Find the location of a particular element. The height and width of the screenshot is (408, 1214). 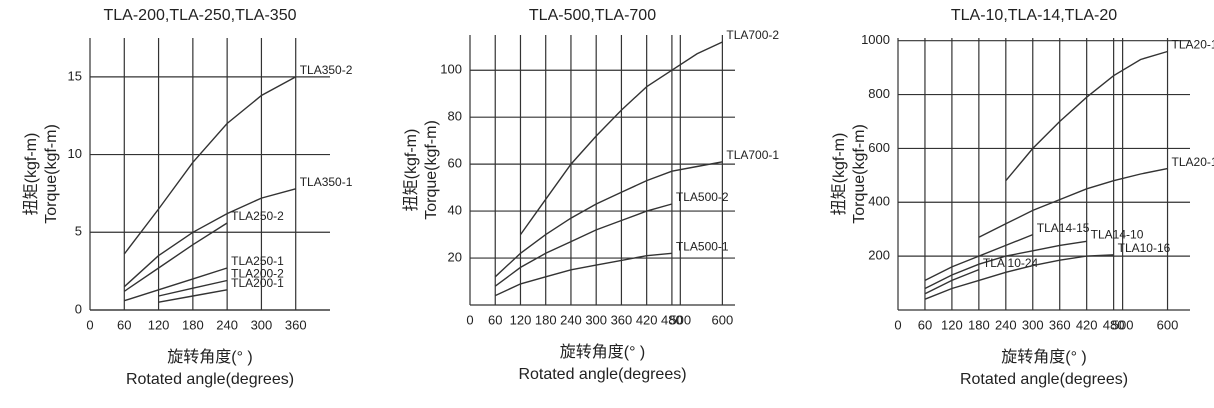

y-tick-label: 80 is located at coordinates (455, 116).